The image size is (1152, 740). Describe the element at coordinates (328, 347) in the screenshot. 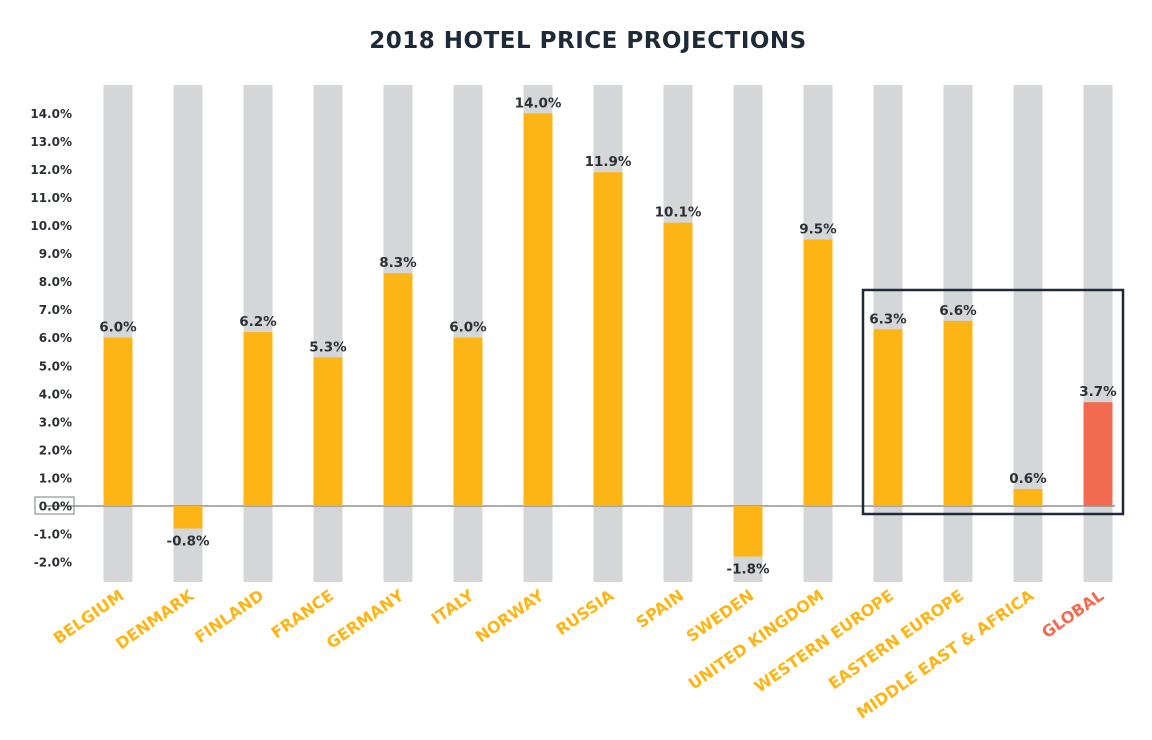

I see `data-label-france: 5.3%` at that location.